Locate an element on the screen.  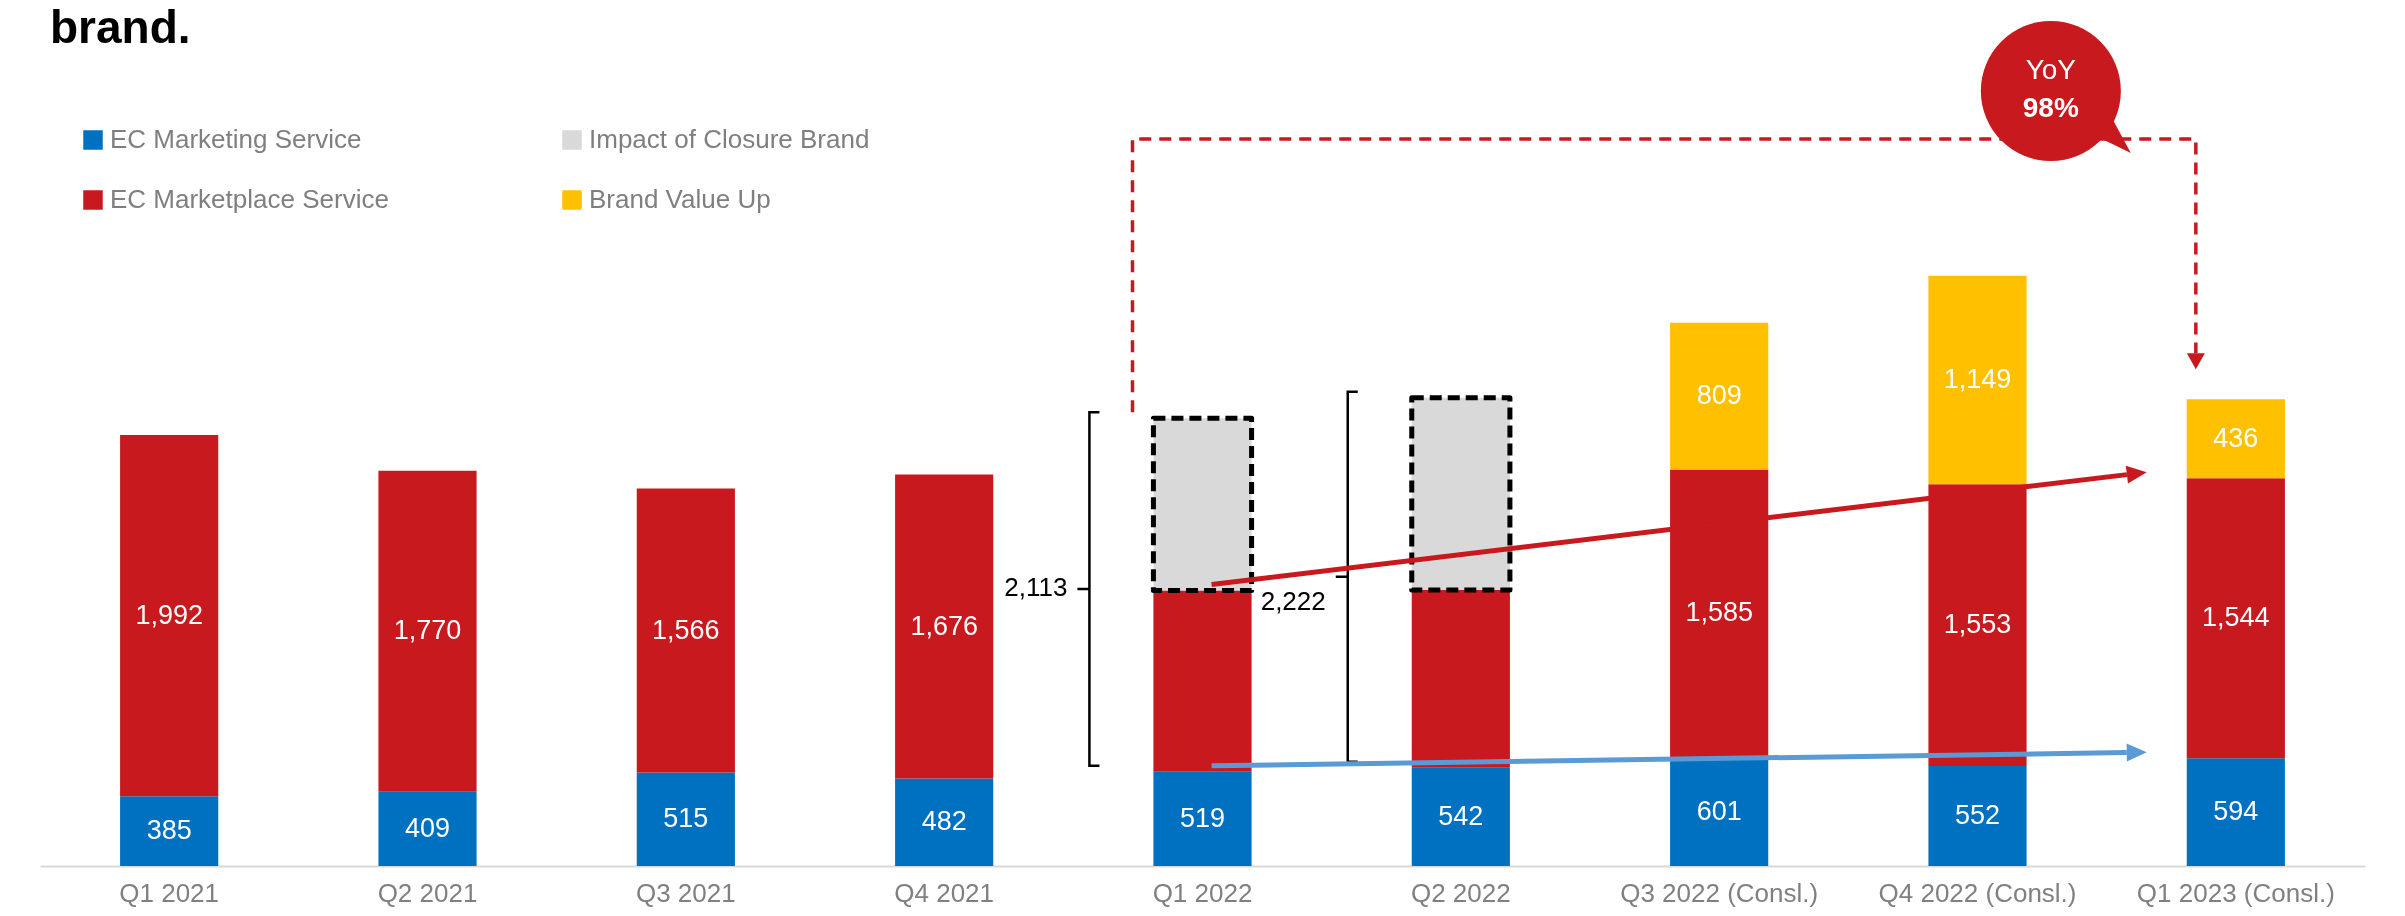
x-tick-label: Q1 2022 is located at coordinates (1202, 892).